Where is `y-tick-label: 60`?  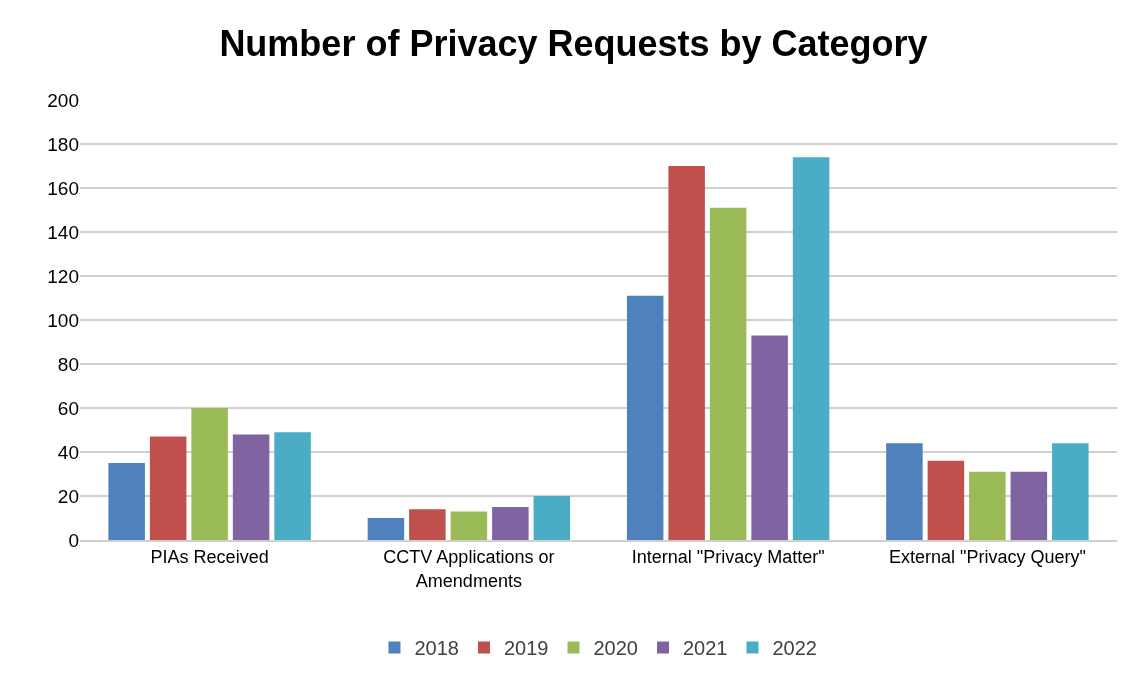
y-tick-label: 60 is located at coordinates (68, 408).